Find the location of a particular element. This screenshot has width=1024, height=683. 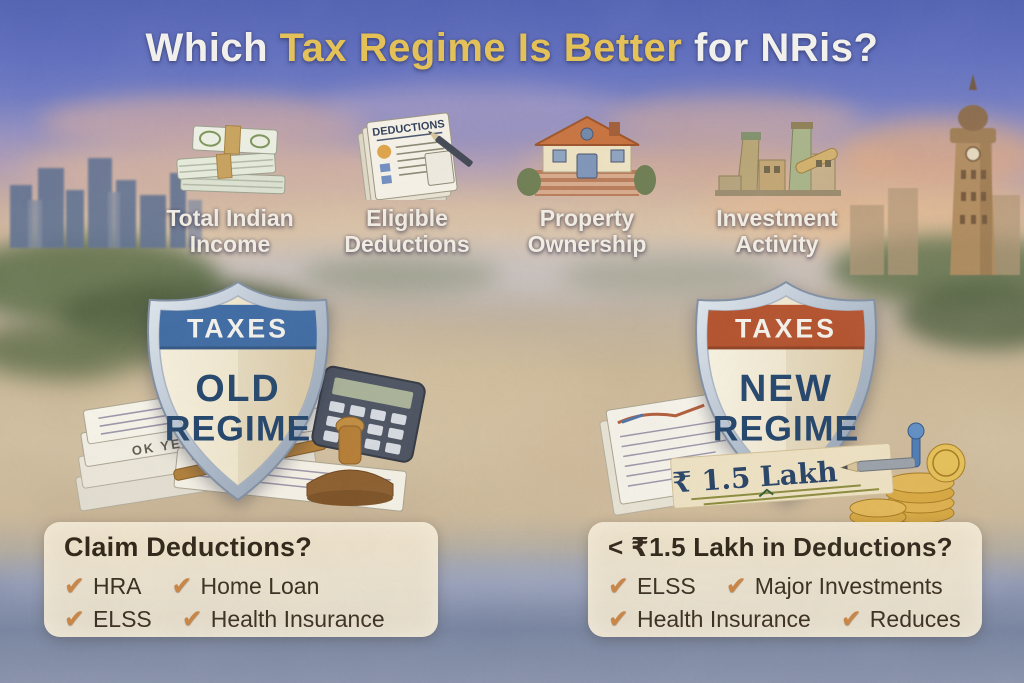

tree-blob is located at coordinates (962, 315).